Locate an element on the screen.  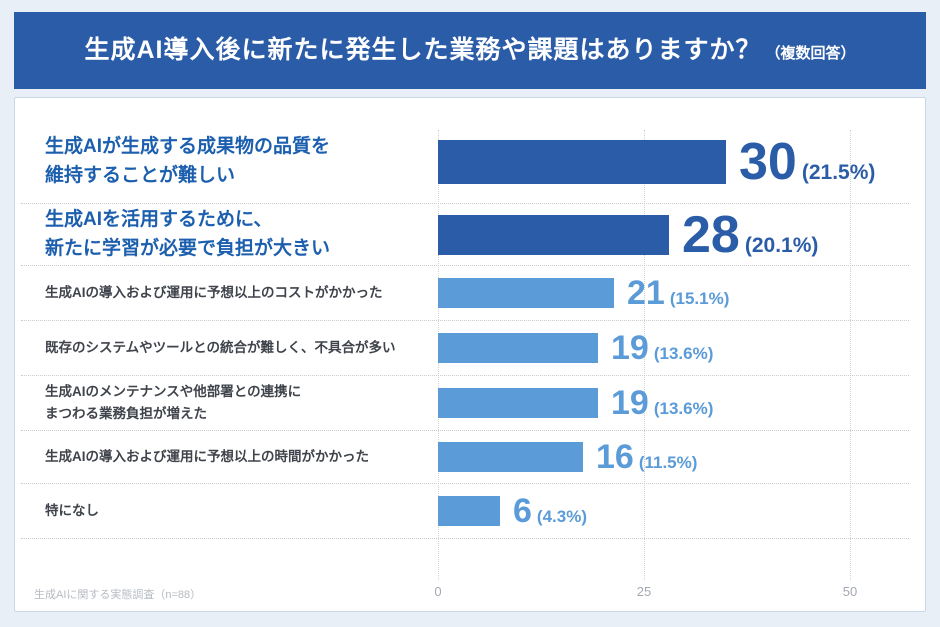
category-label: 生成AIが生成する成果物の品質を 維持することが難しい is located at coordinates (188, 161).